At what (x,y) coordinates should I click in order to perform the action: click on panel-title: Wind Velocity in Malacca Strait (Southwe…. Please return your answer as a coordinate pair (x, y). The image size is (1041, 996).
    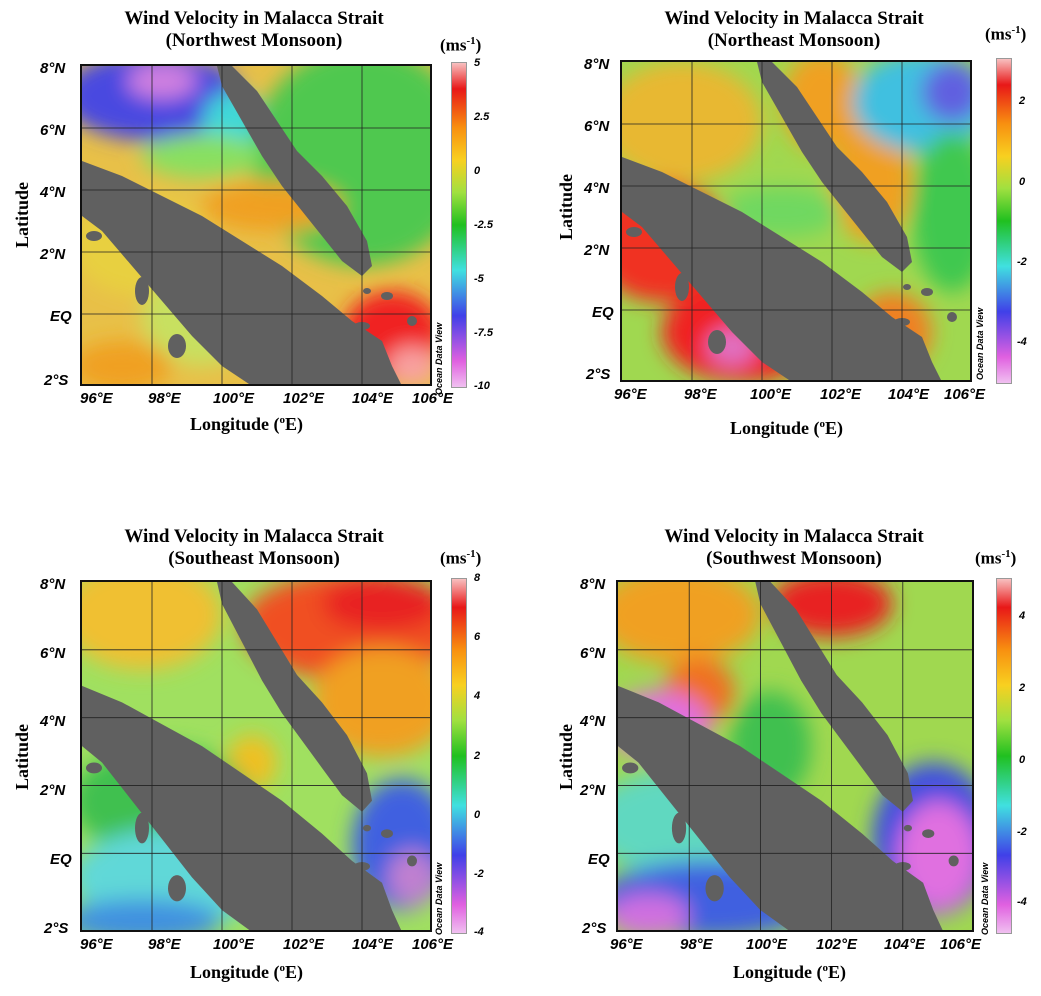
    Looking at the image, I should click on (794, 547).